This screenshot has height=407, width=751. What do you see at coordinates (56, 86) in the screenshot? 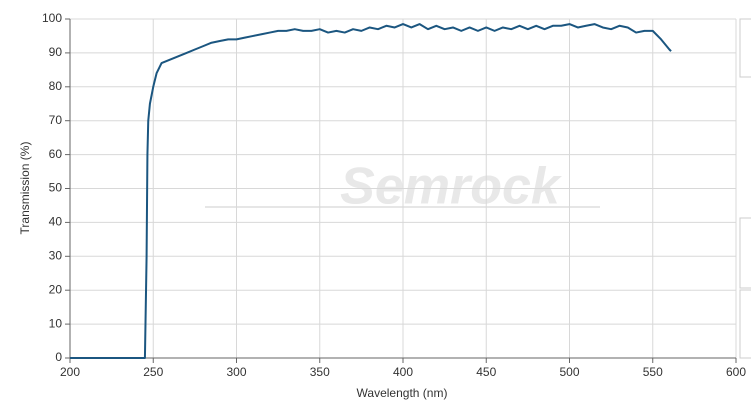
I see `y-tick-label: 80` at bounding box center [56, 86].